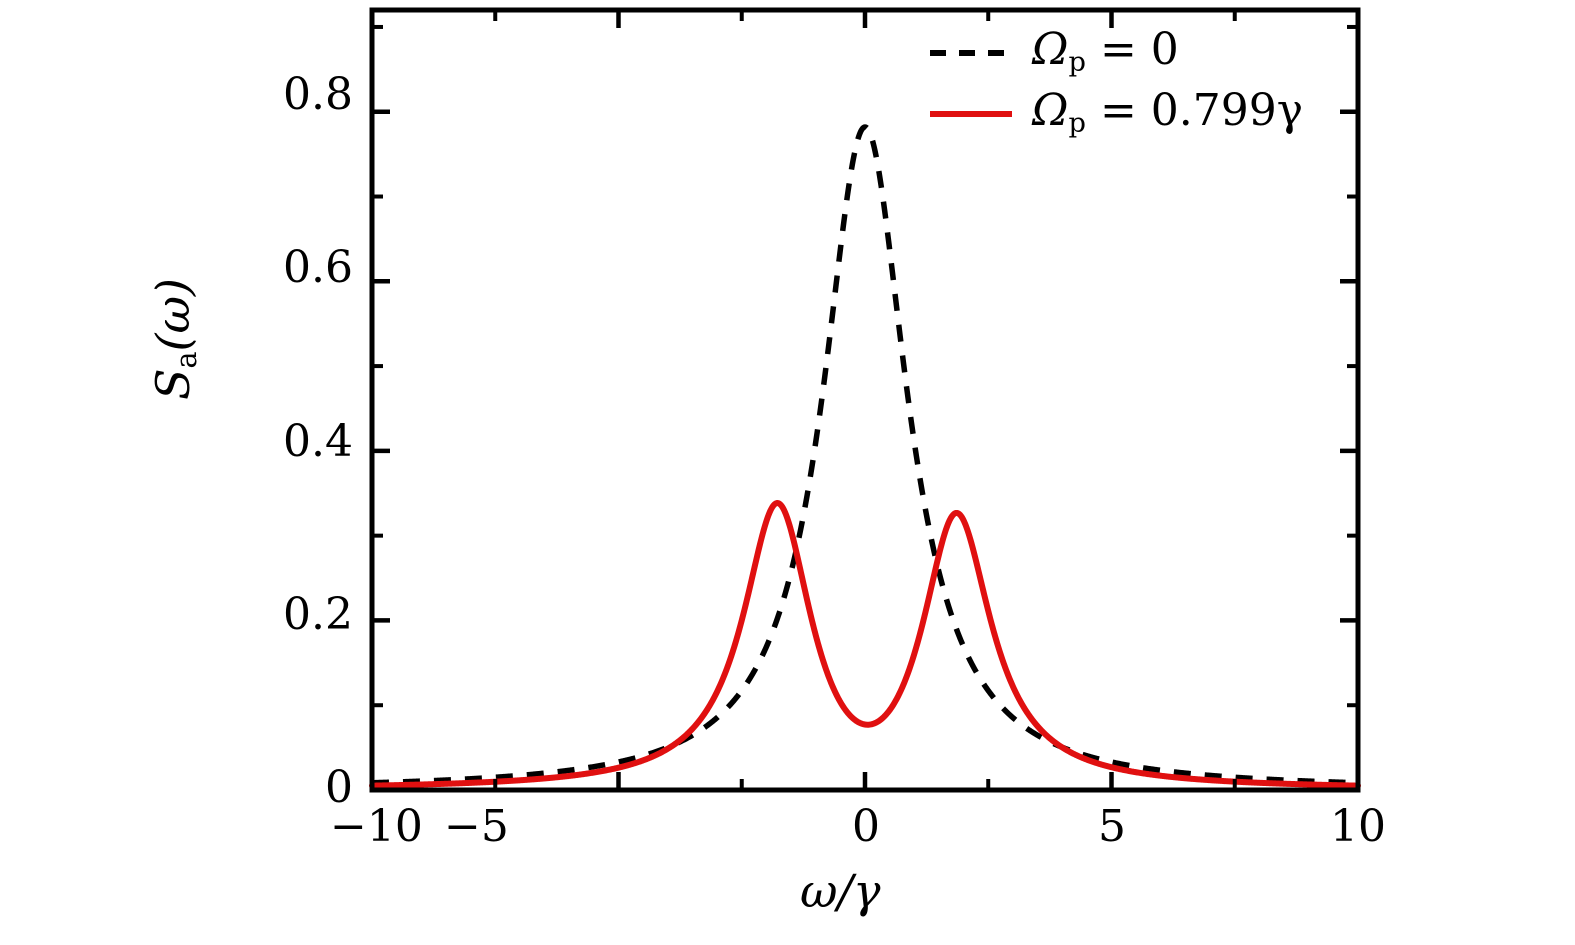  What do you see at coordinates (840, 891) in the screenshot?
I see `x-axis-title: ω/γ` at bounding box center [840, 891].